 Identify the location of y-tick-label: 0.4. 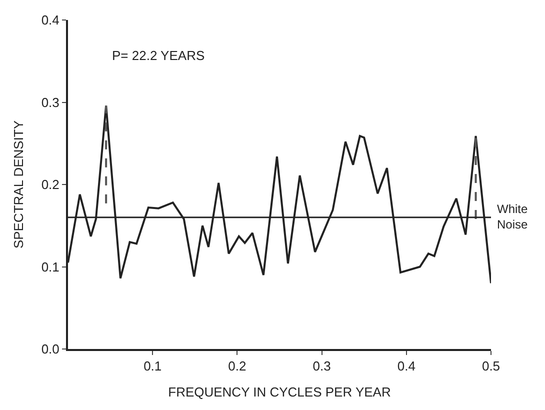
(50, 20).